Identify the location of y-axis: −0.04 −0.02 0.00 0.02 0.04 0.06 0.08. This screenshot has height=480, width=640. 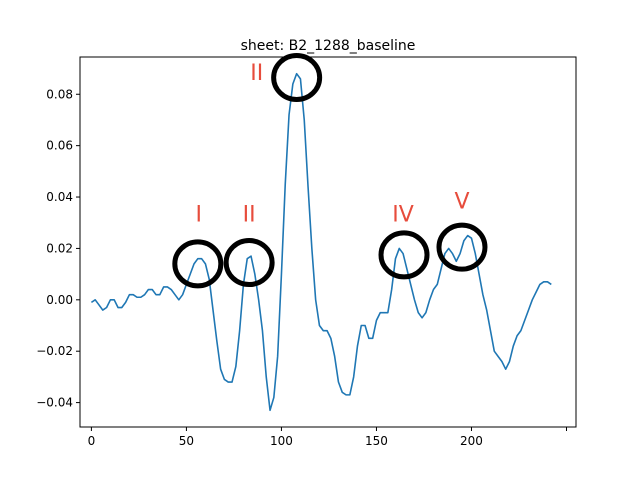
(58, 248).